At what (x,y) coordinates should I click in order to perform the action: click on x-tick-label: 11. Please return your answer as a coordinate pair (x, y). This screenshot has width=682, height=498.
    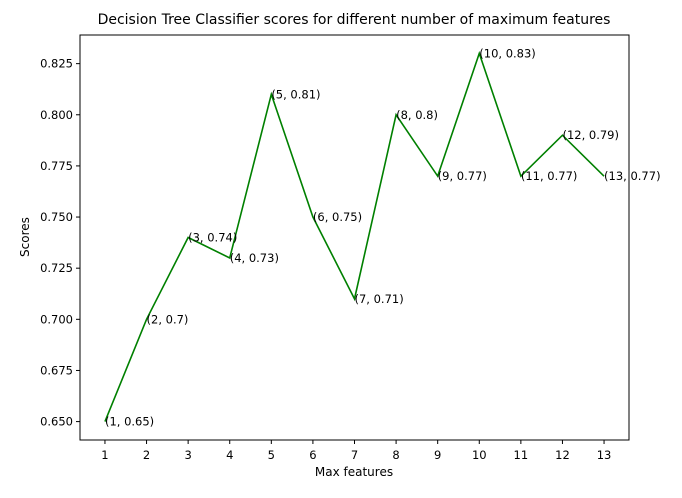
    Looking at the image, I should click on (521, 455).